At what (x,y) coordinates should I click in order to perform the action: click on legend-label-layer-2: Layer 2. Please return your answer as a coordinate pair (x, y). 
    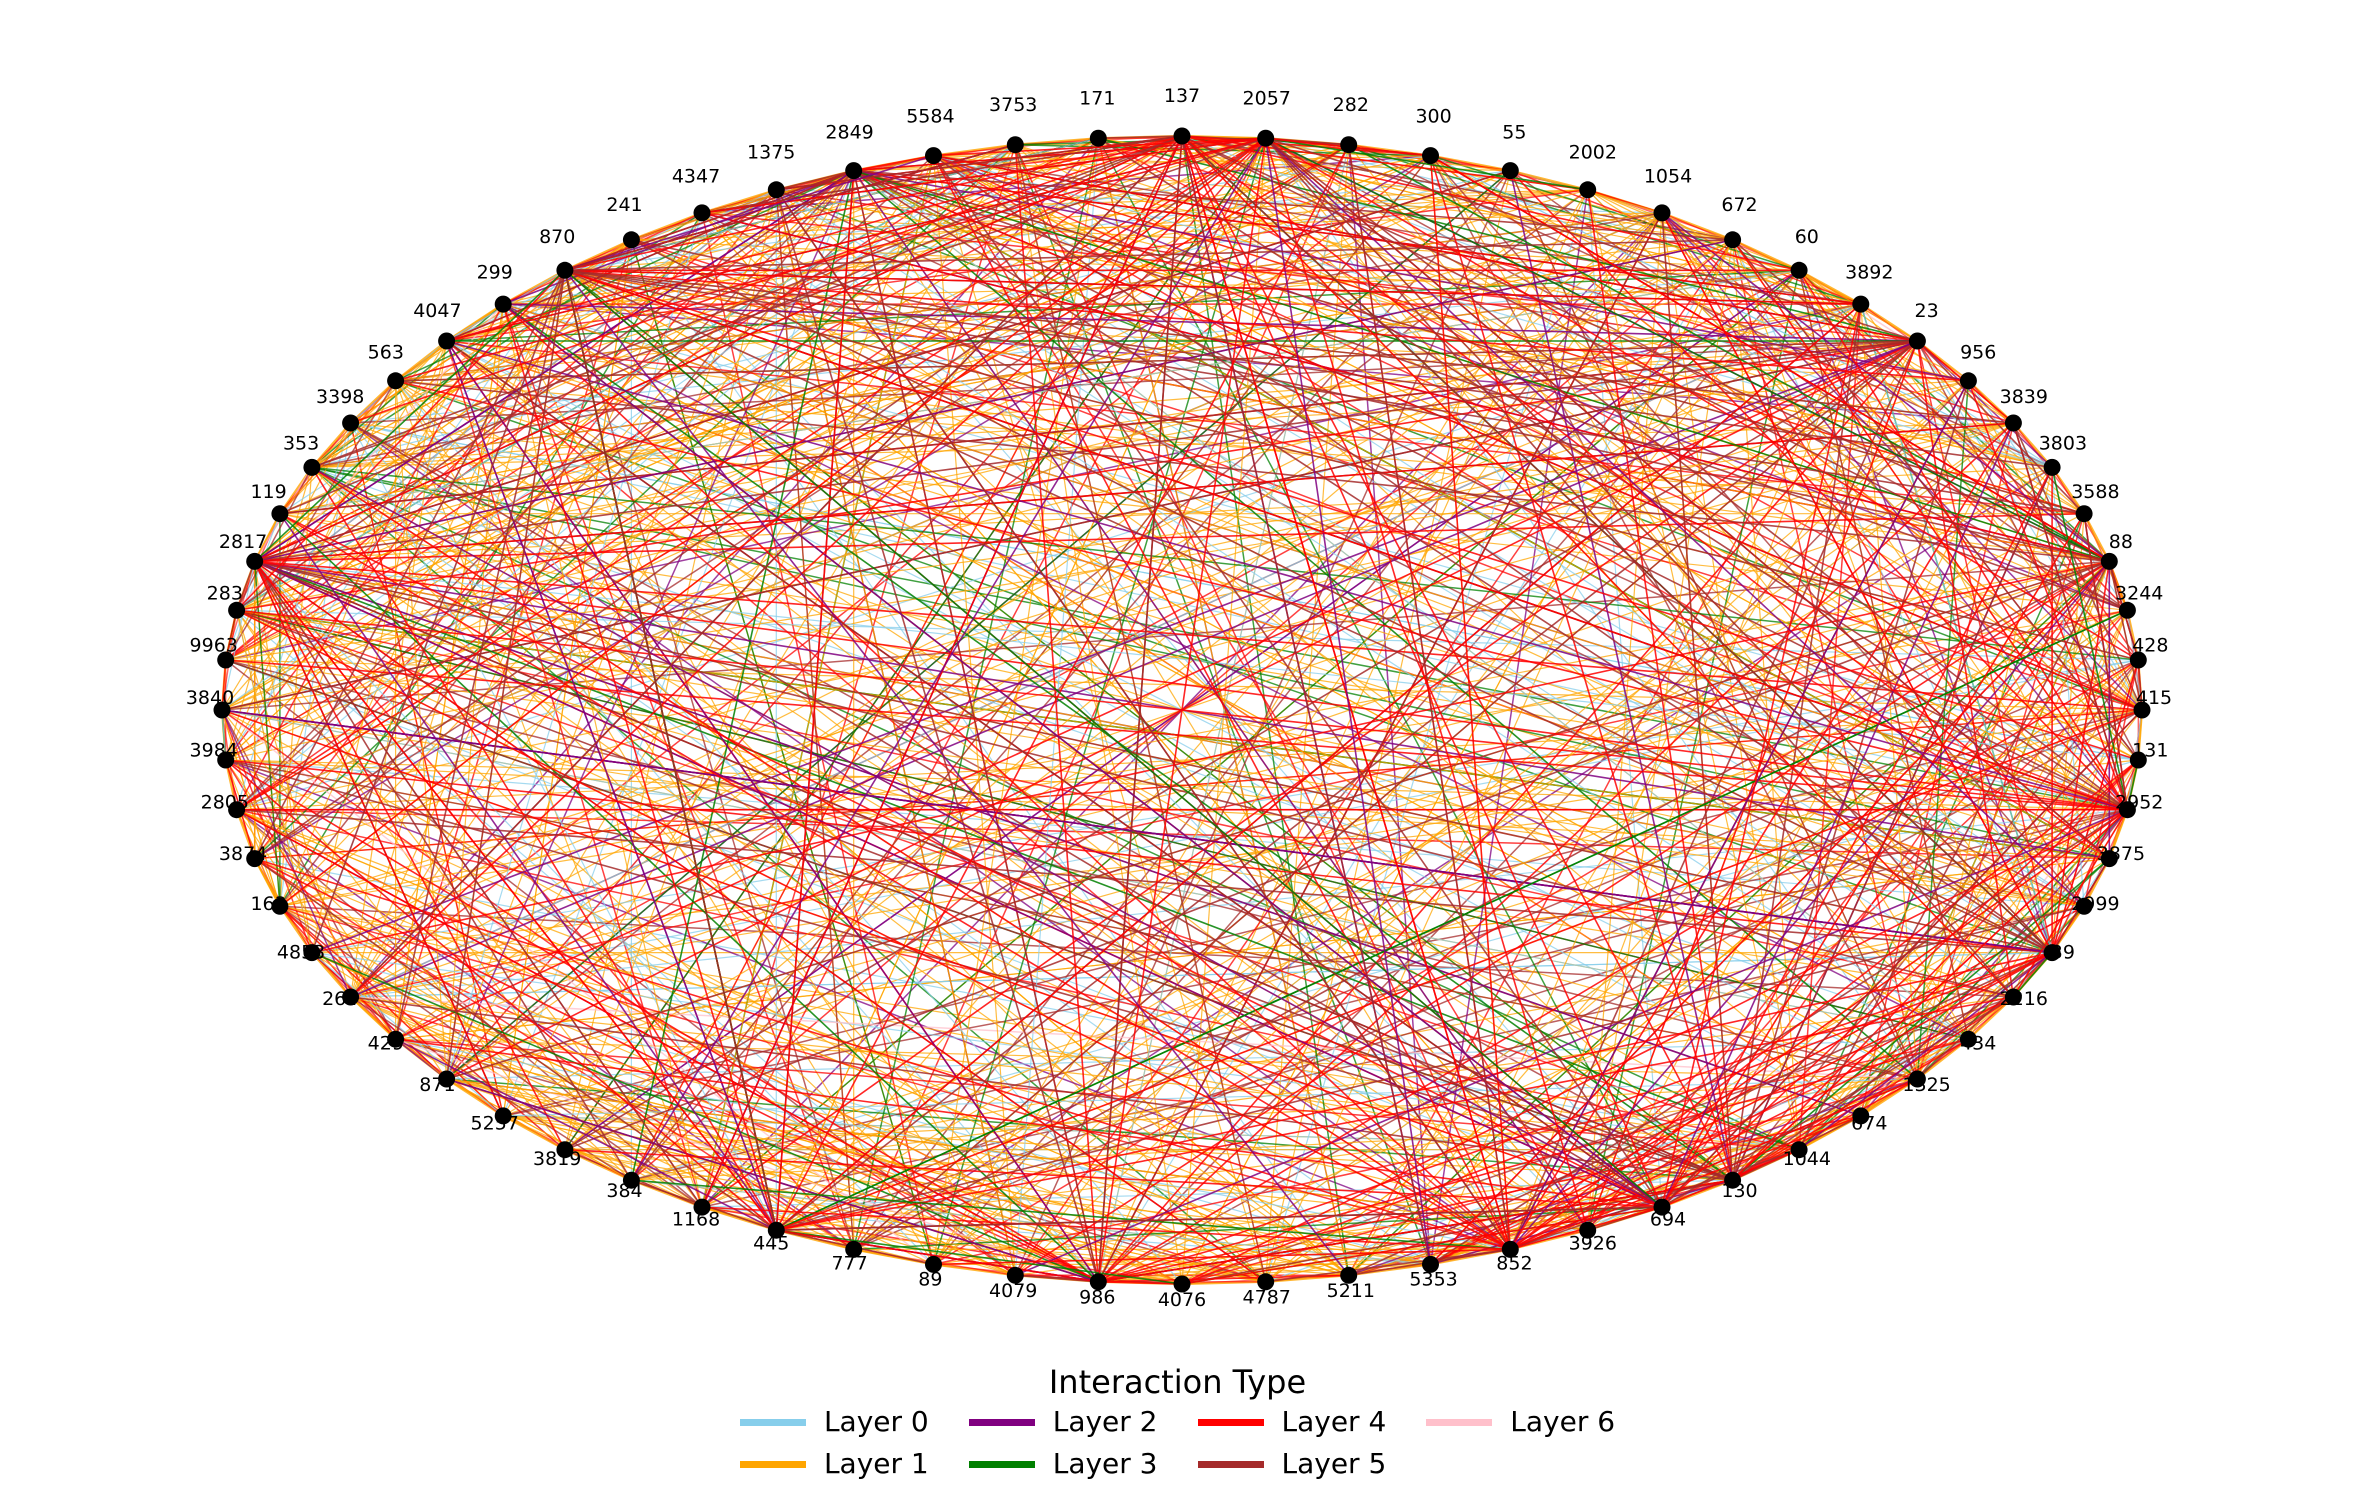
    Looking at the image, I should click on (1105, 1421).